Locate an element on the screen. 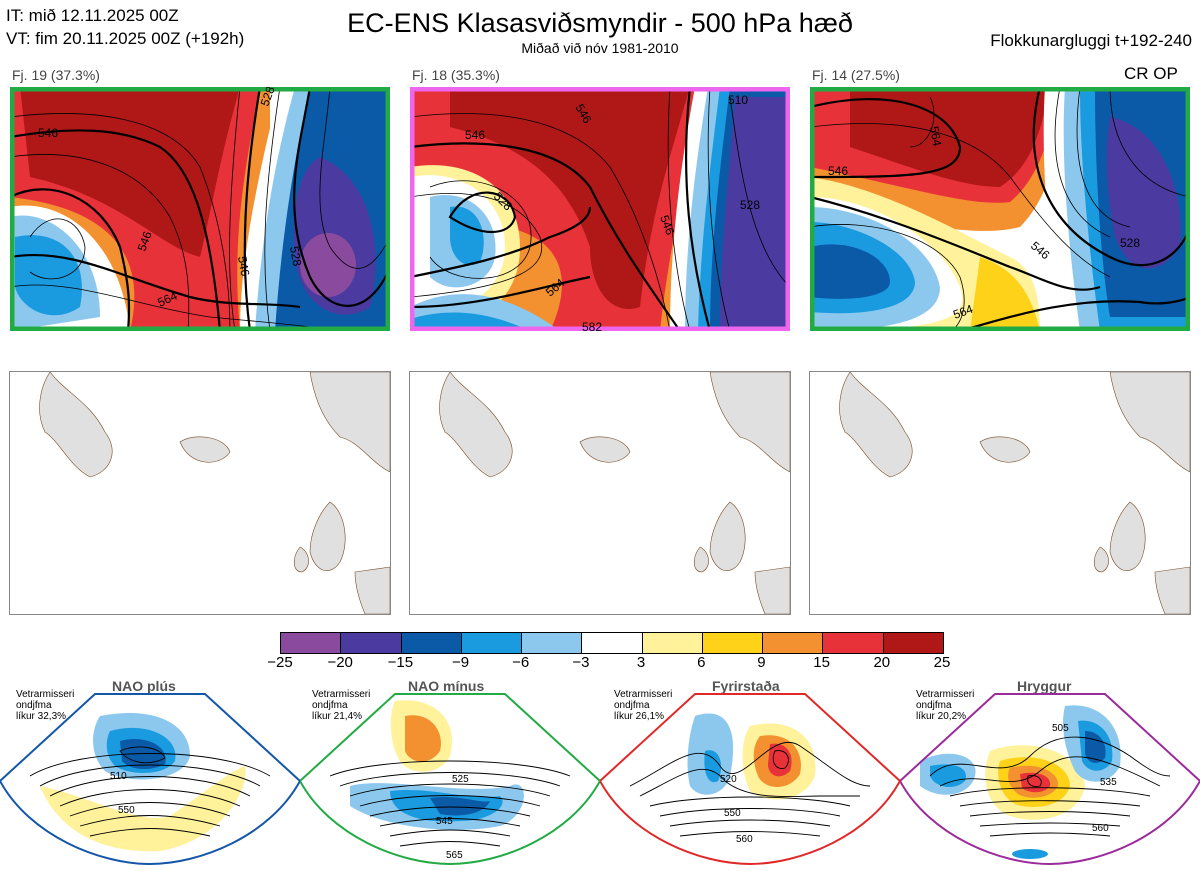 This screenshot has width=1200, height=871. colorbar-tick-label: 15 is located at coordinates (821, 662).